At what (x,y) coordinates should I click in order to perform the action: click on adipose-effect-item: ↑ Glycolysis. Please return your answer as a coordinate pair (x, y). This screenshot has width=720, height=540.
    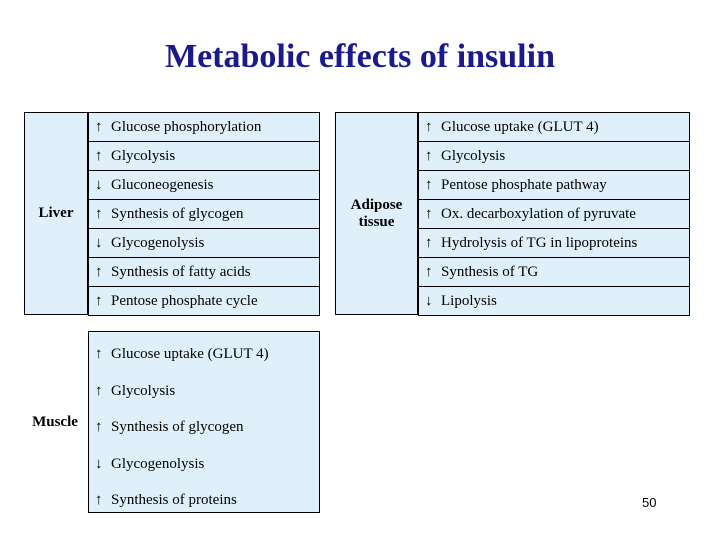
    Looking at the image, I should click on (554, 156).